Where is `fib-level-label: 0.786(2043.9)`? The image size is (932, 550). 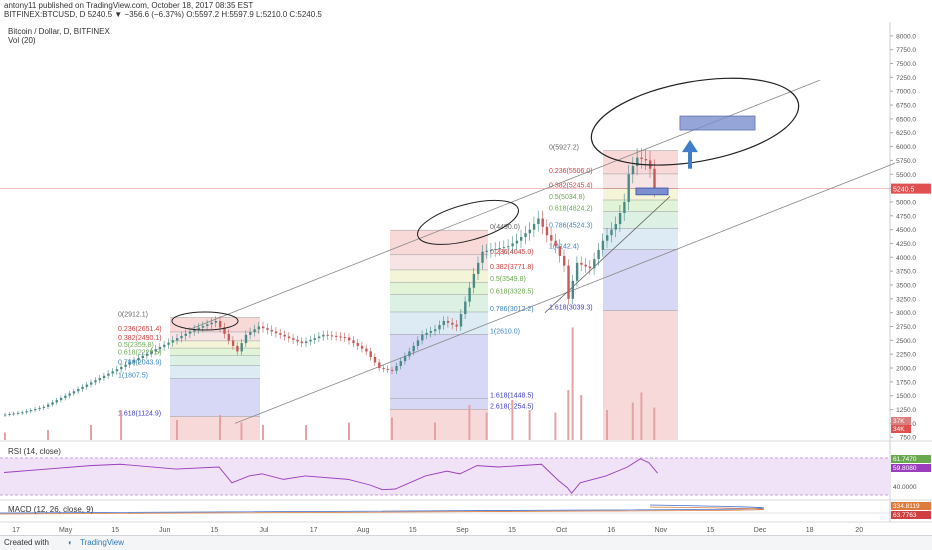 fib-level-label: 0.786(2043.9) is located at coordinates (140, 363).